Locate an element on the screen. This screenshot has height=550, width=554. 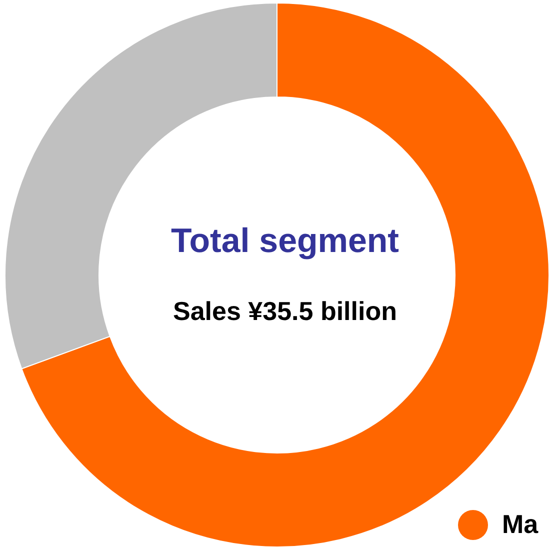
text: Sales ¥35.5 billion is located at coordinates (285, 311).